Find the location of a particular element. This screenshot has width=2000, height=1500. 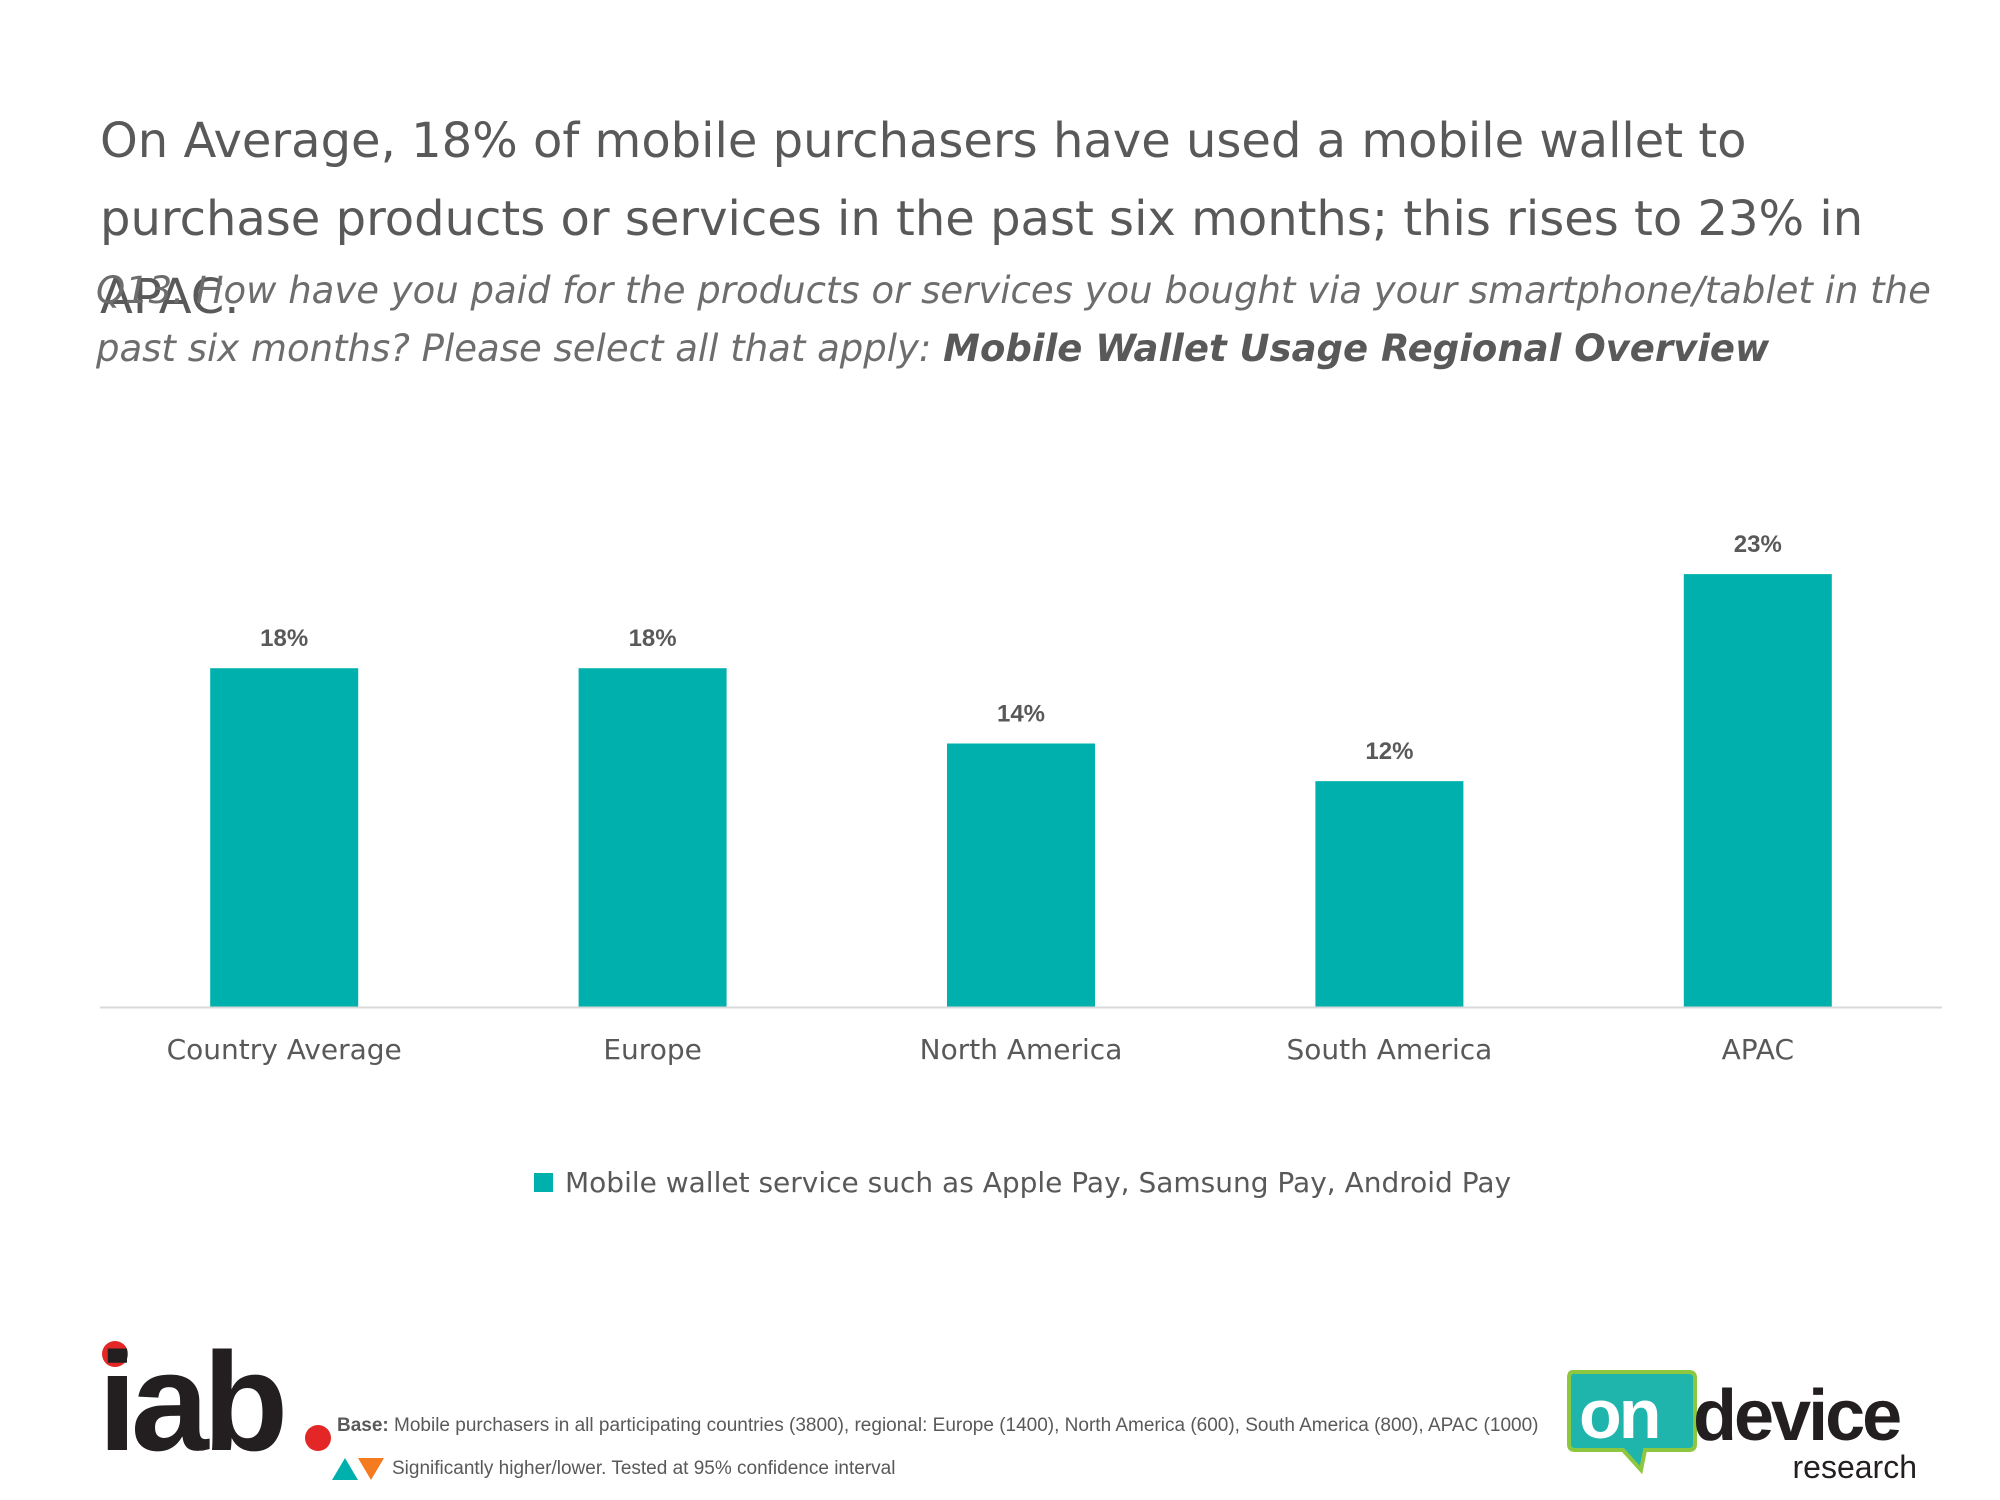

ondevice-research-logo: on device research is located at coordinates (1742, 1427).